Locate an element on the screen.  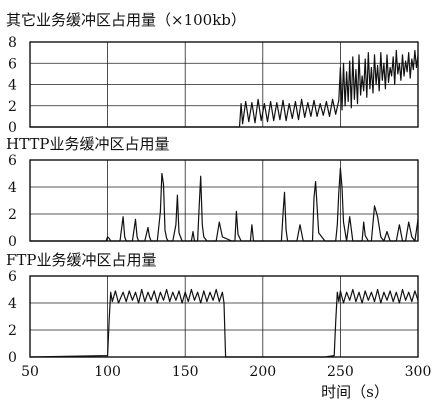
panel-2-ytick-label: 2 is located at coordinates (12, 215).